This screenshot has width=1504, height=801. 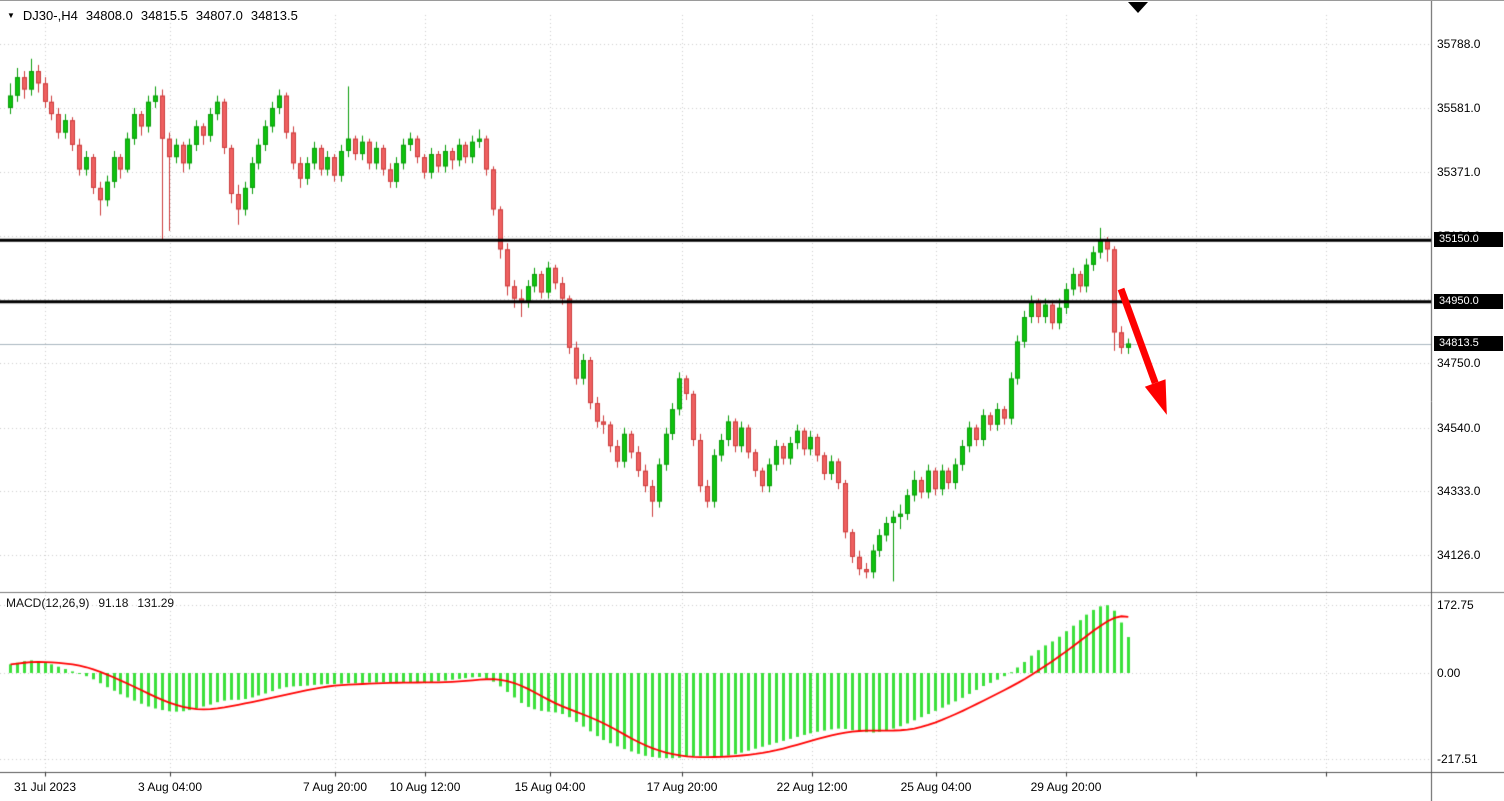 What do you see at coordinates (11, 15) in the screenshot?
I see `symbol-dropdown-icon: ▼` at bounding box center [11, 15].